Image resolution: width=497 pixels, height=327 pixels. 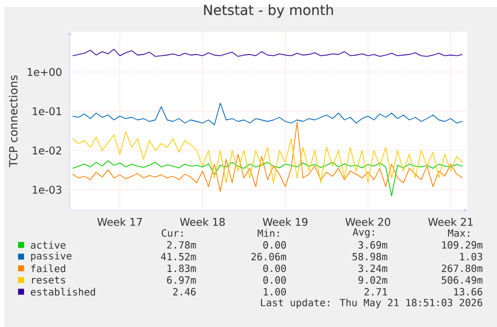 I want to click on y-tick-label: 1e-02, so click(x=47, y=150).